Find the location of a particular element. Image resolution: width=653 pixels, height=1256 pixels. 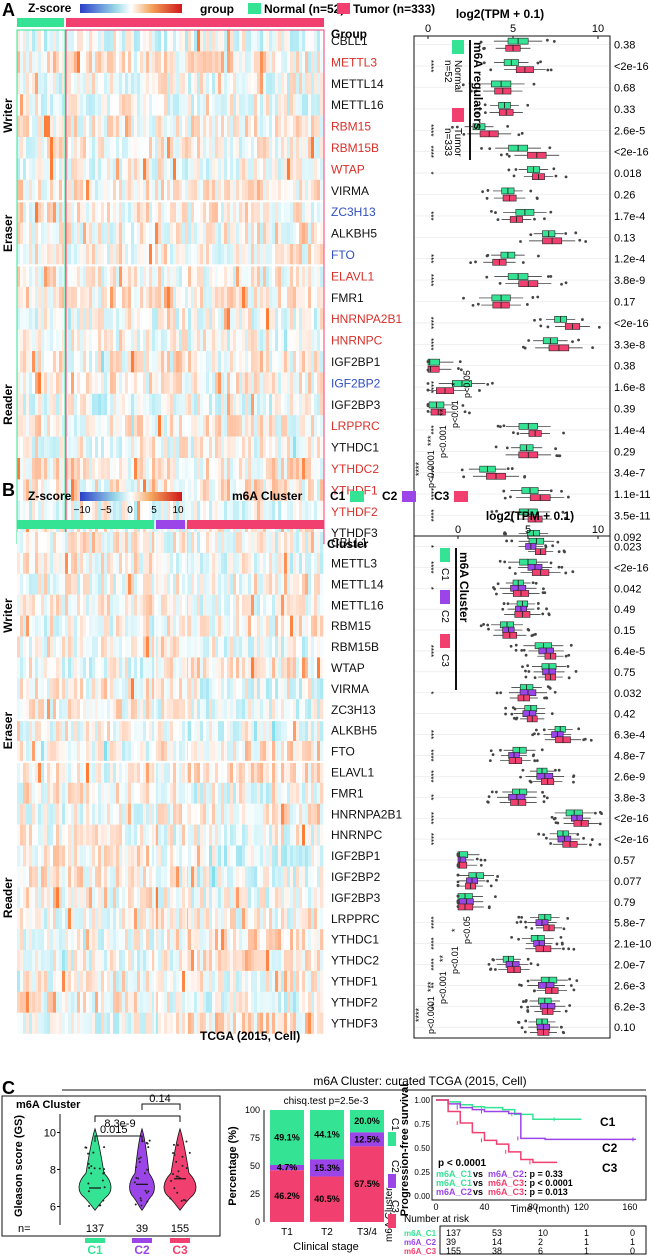

legend-label: Tumor (n=333) is located at coordinates (394, 9).